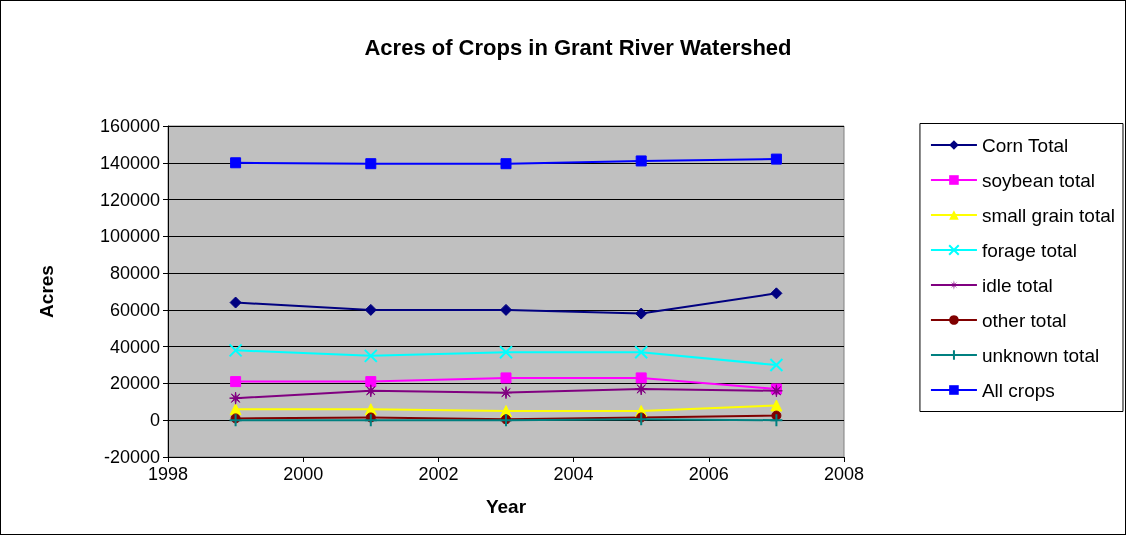 The height and width of the screenshot is (535, 1126). Describe the element at coordinates (134, 383) in the screenshot. I see `y-tick-label: 20000` at that location.